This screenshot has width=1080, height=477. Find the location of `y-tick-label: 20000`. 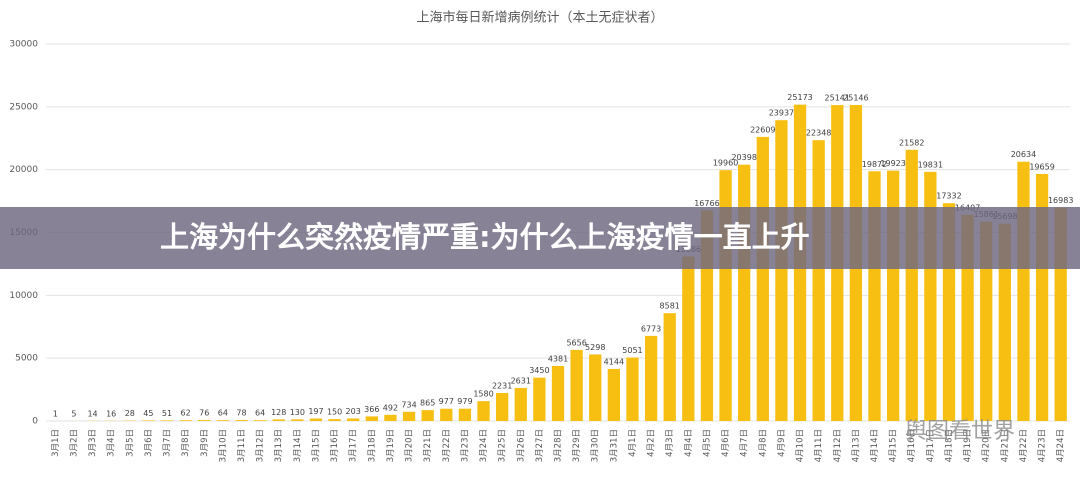

y-tick-label: 20000 is located at coordinates (23, 170).